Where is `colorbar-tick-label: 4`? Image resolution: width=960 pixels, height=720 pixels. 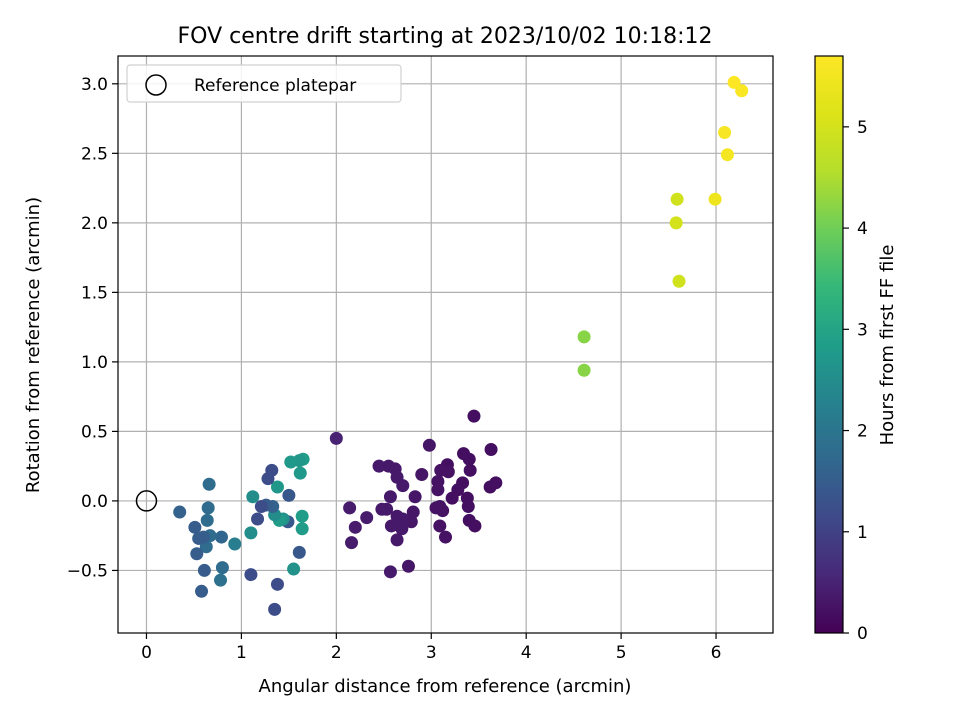
colorbar-tick-label: 4 is located at coordinates (862, 229).